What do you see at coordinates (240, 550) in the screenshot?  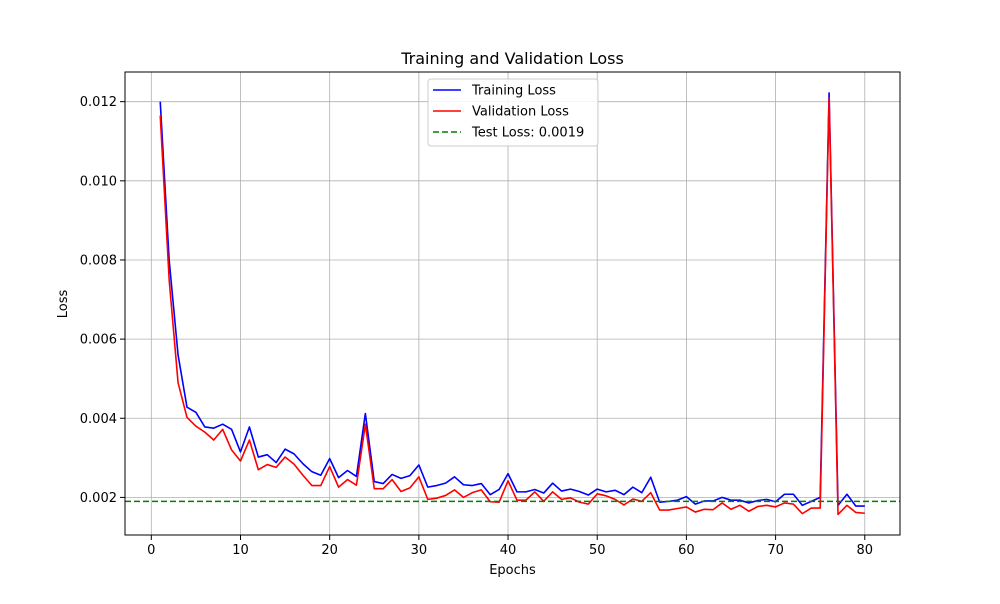 I see `x-tick-label: 10` at bounding box center [240, 550].